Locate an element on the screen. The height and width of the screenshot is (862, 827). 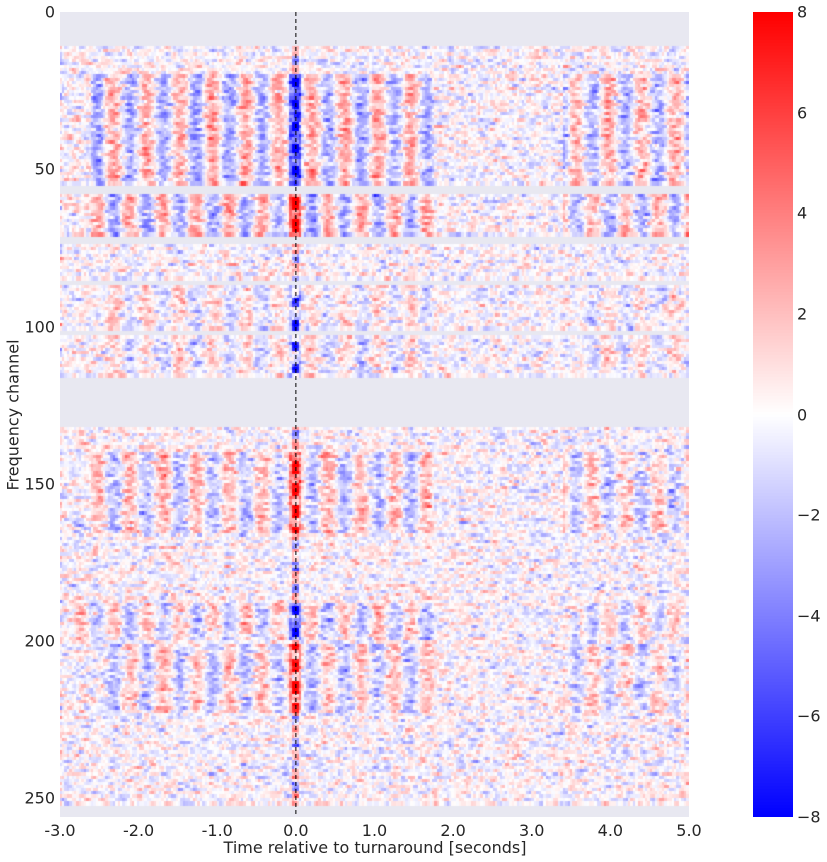
y-tick-label: 150 is located at coordinates (39, 484).